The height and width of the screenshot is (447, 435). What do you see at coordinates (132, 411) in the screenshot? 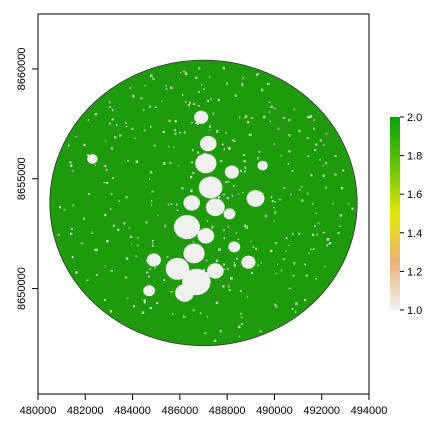
I see `x-tick-label: 484000` at bounding box center [132, 411].